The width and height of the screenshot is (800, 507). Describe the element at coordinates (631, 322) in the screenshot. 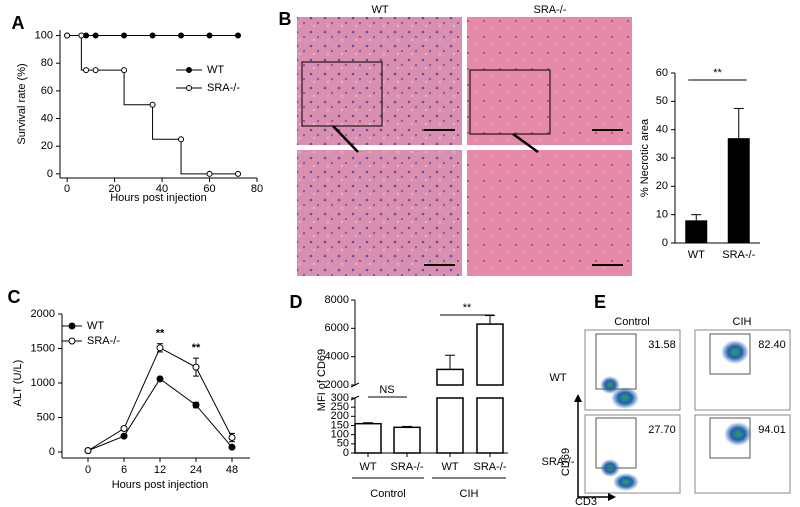

I see `column-label: Control` at that location.